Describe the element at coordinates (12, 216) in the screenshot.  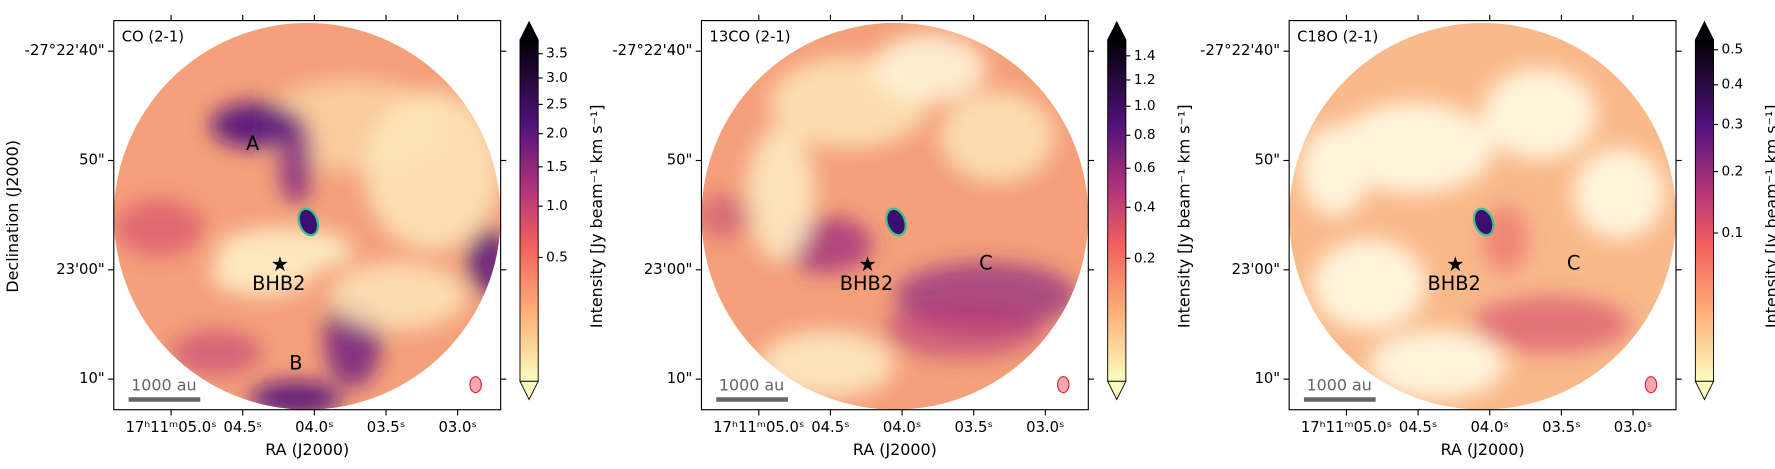
I see `y-axis-label: Declination (J2000)` at that location.